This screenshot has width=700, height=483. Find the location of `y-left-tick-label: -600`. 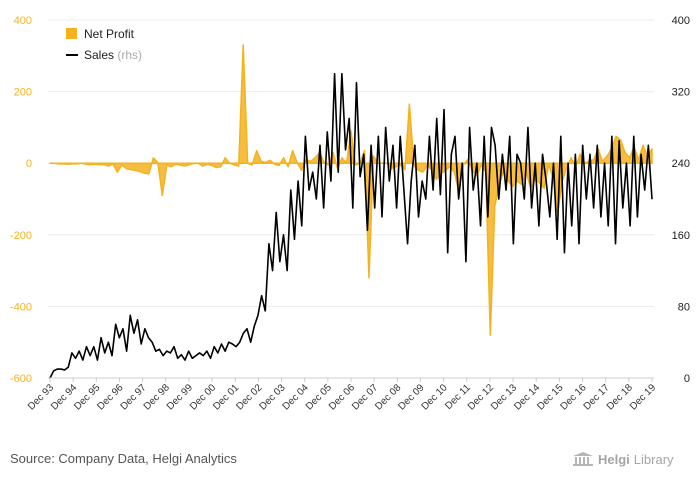

y-left-tick-label: -600 is located at coordinates (21, 379).